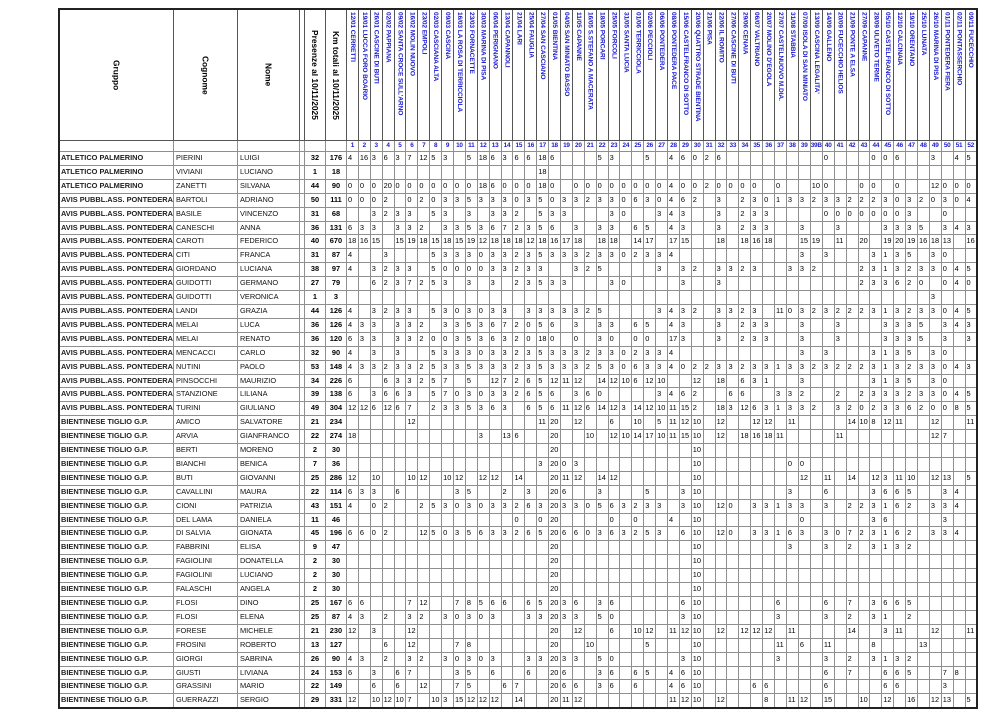 This screenshot has width=1000, height=709. I want to click on event-number: 33, so click(733, 146).